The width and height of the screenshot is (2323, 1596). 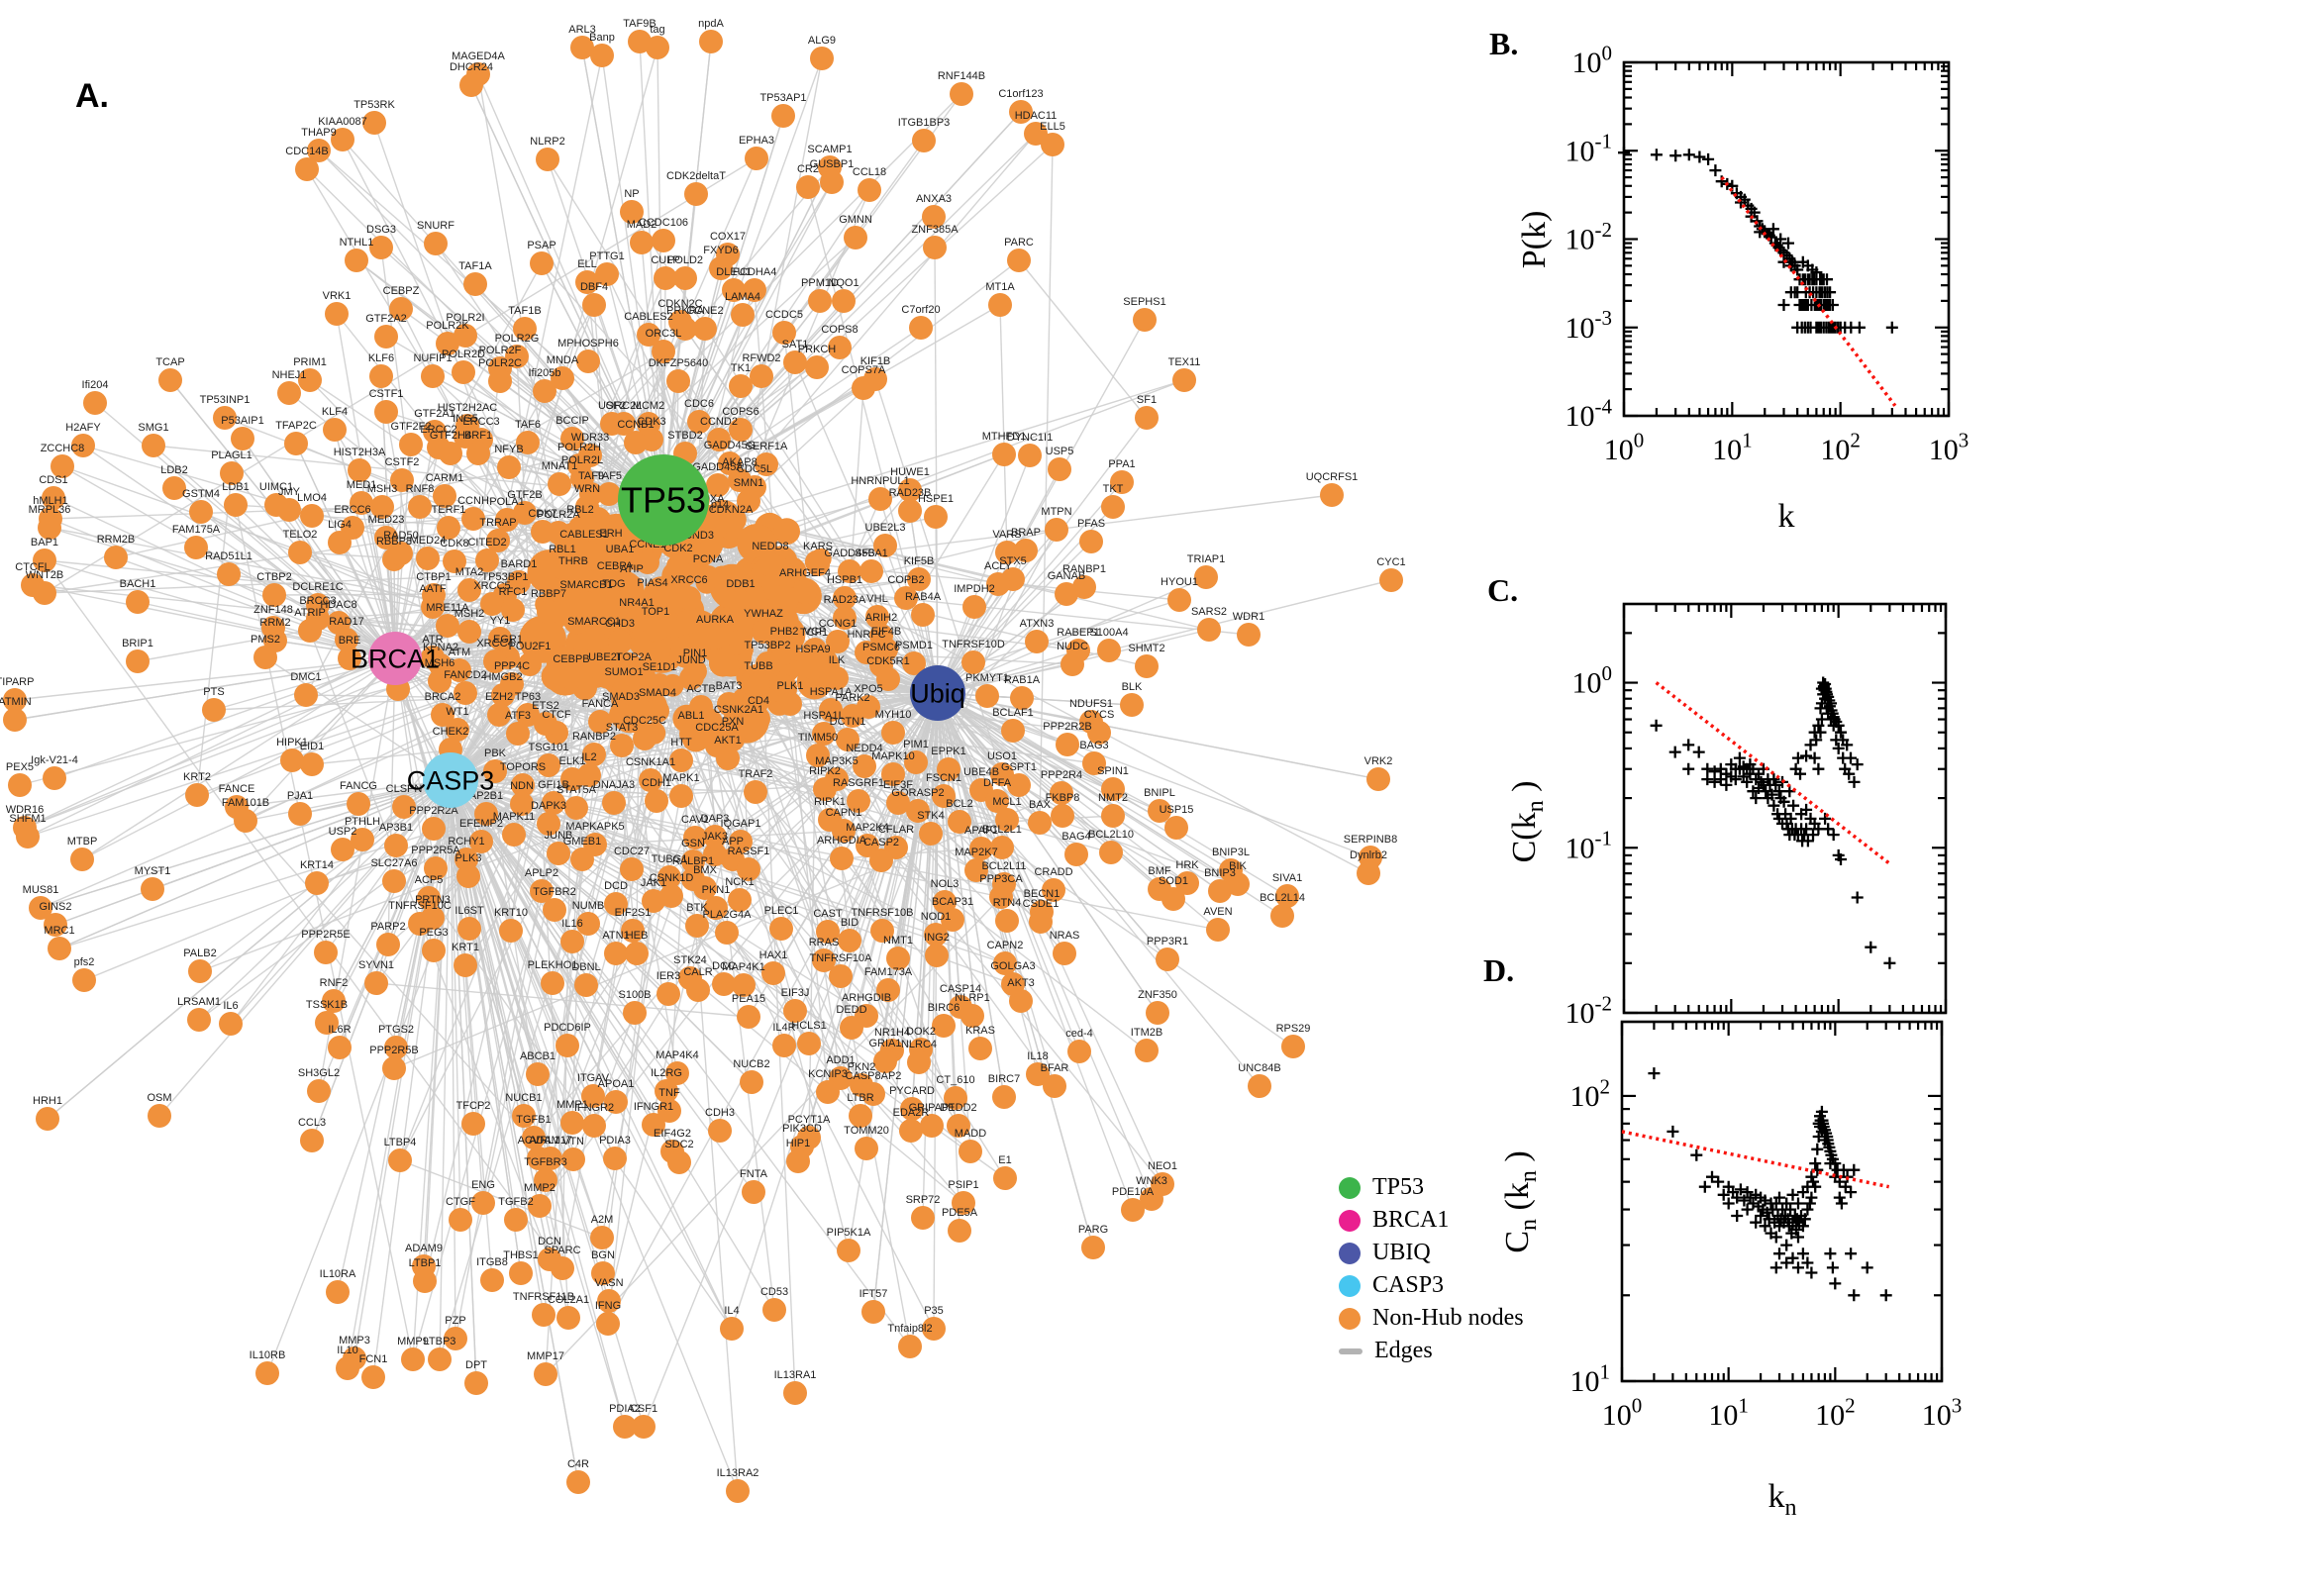 What do you see at coordinates (546, 724) in the screenshot?
I see `node-ETS2` at bounding box center [546, 724].